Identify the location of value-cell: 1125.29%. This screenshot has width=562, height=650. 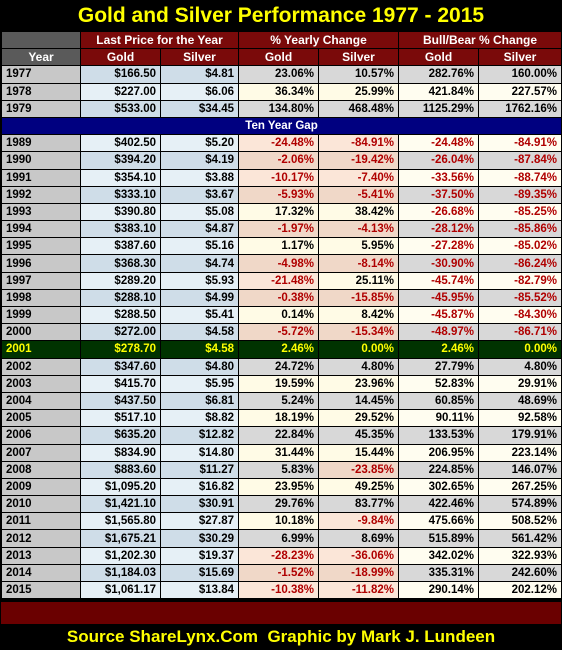
(439, 108).